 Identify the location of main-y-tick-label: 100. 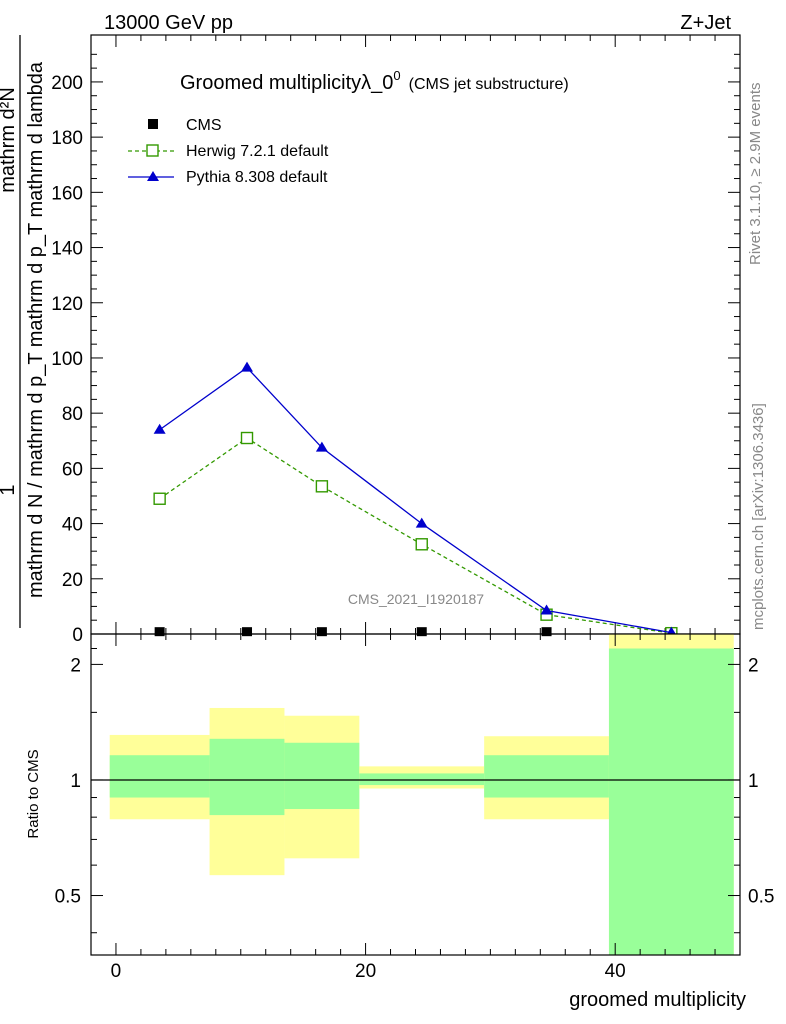
(67, 359).